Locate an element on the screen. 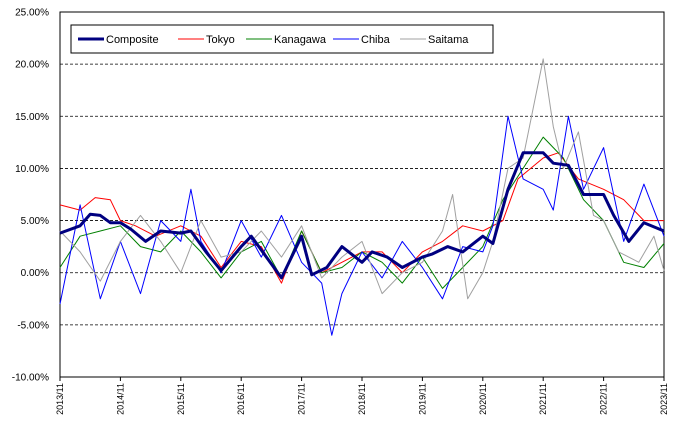  x-tick-label: 2016/11 is located at coordinates (241, 399).